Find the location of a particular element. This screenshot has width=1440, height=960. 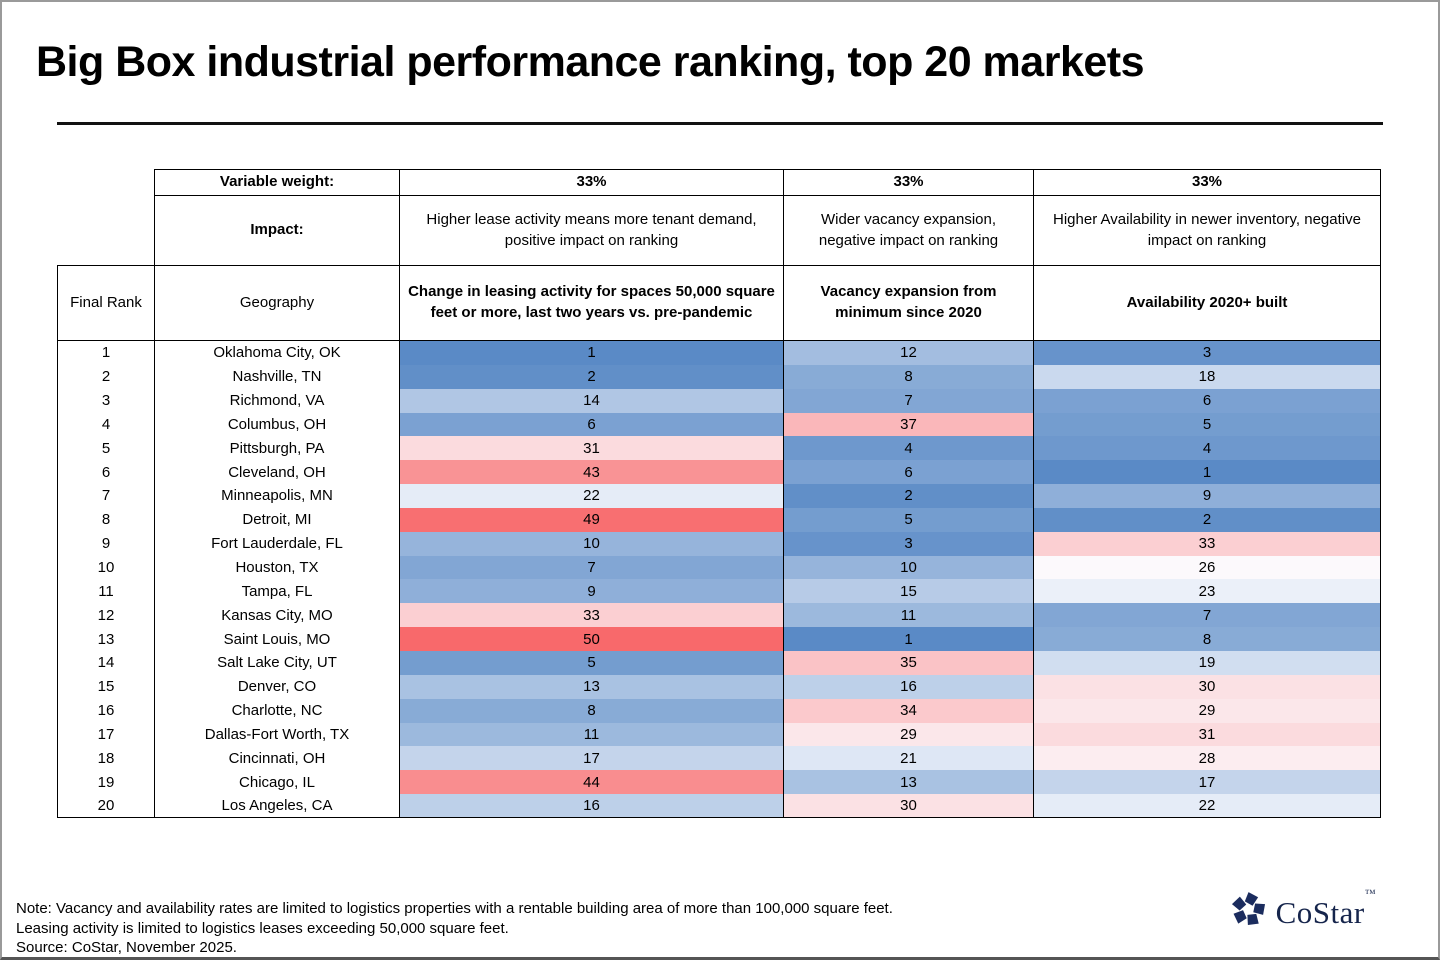

geography-cell: Tampa, FL is located at coordinates (276, 591).